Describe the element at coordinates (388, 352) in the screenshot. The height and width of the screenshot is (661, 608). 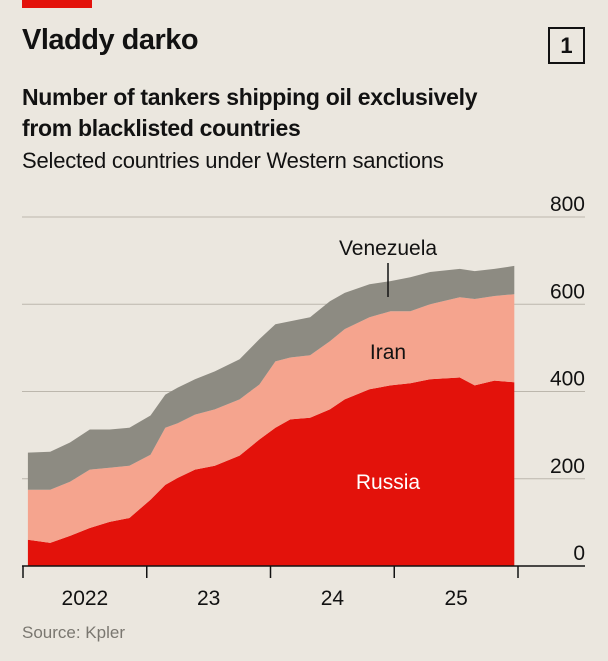
I see `series-label: Iran` at that location.